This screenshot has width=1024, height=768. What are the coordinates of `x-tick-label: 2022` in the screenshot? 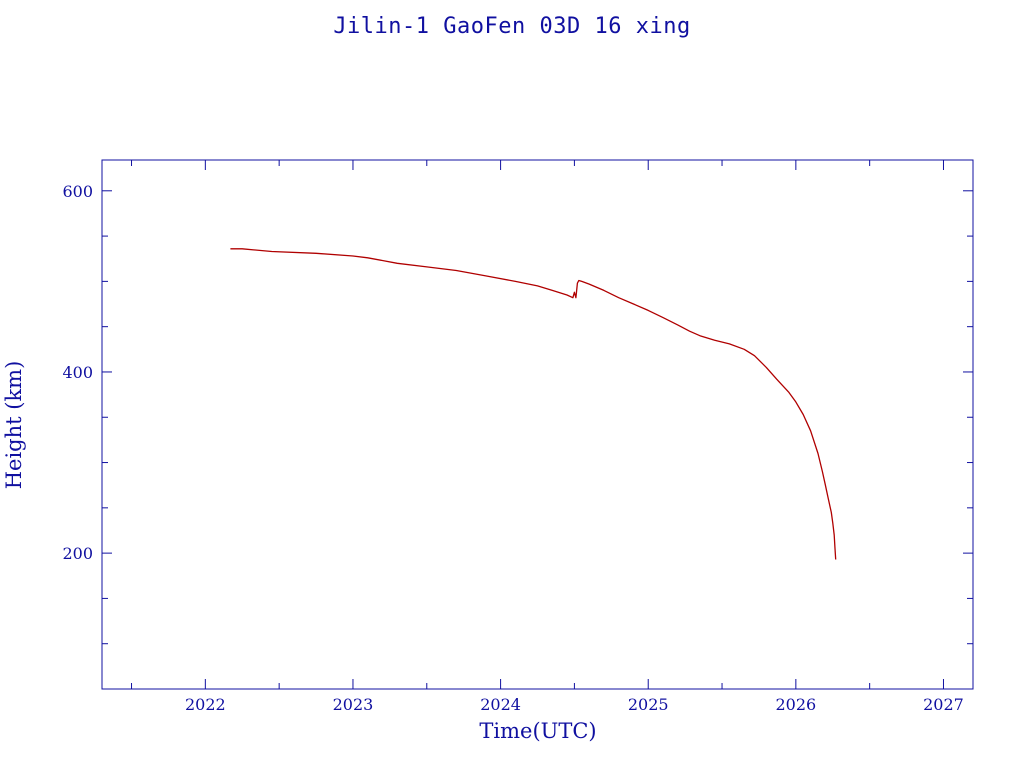 It's located at (205, 704).